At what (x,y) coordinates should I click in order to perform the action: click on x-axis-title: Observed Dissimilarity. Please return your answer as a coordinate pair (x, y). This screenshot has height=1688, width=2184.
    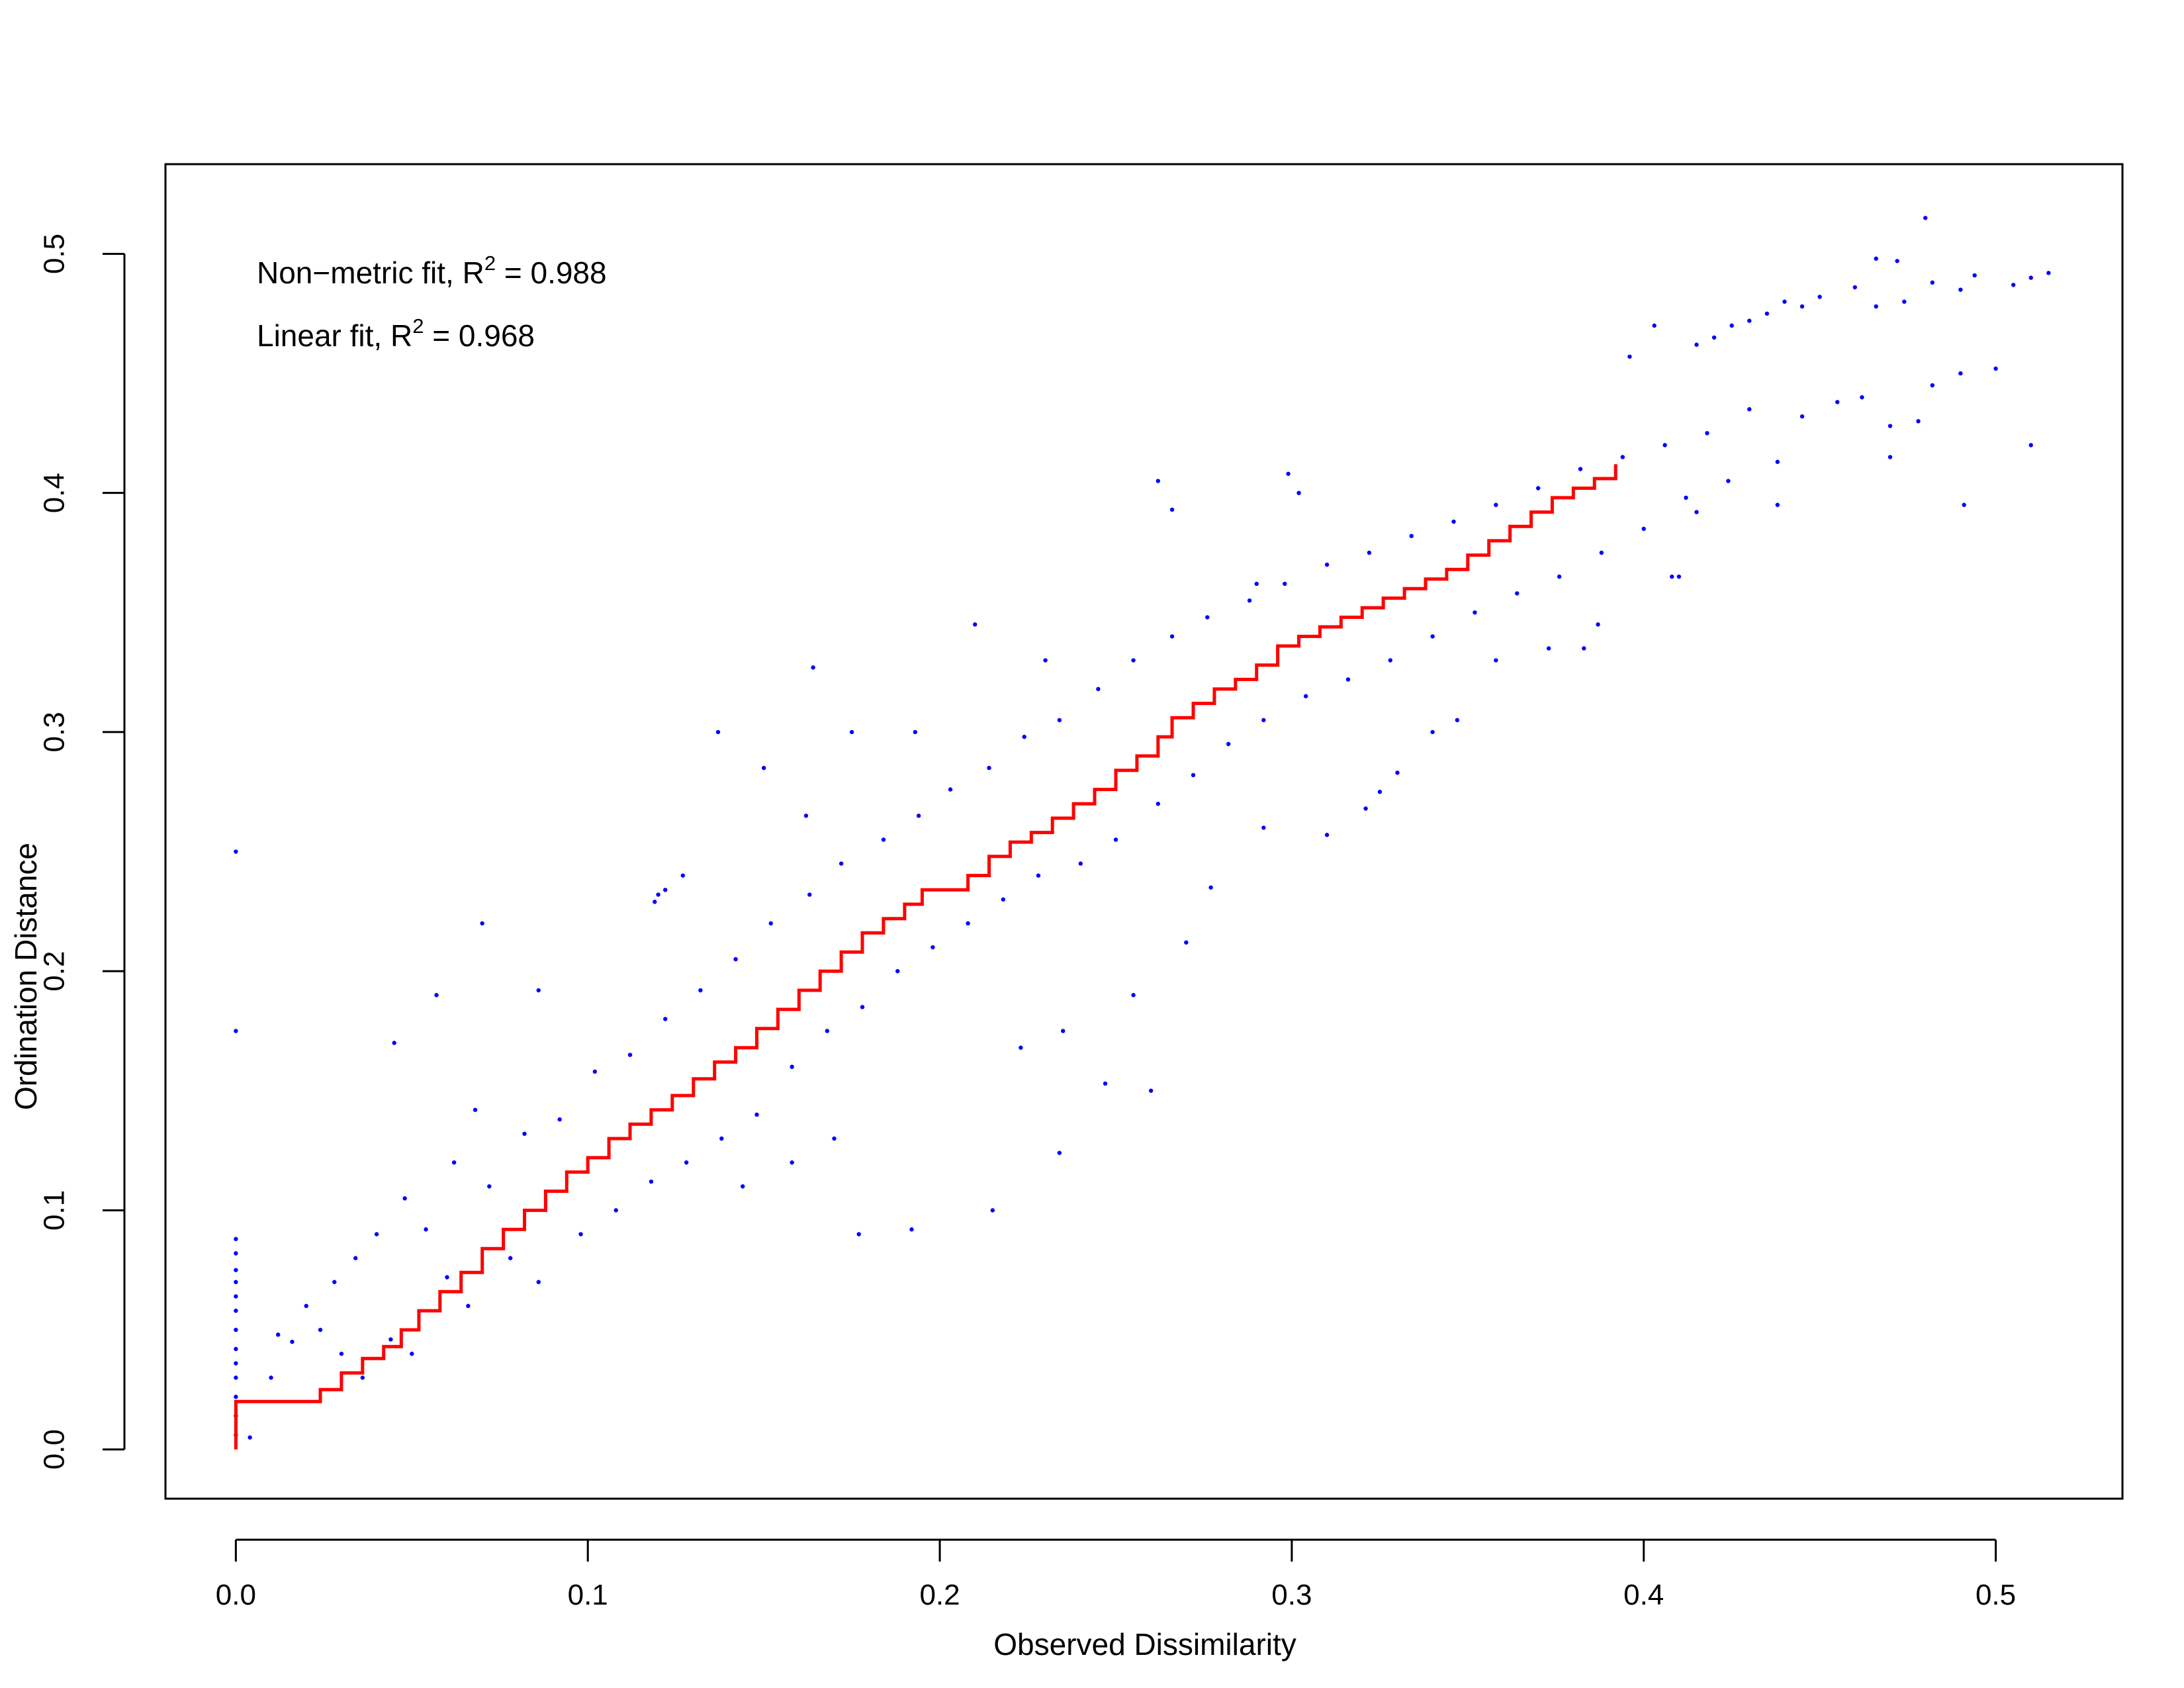
    Looking at the image, I should click on (1145, 1644).